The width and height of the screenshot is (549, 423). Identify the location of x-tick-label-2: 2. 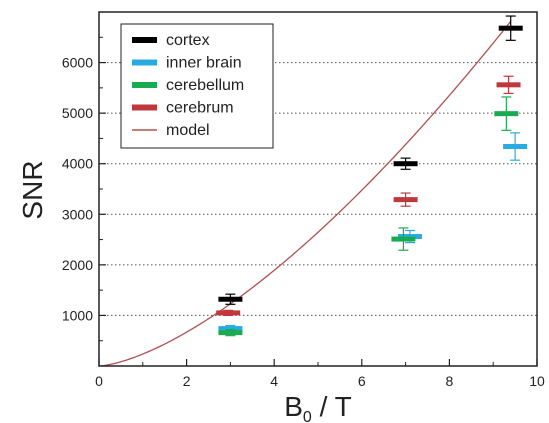
(187, 381).